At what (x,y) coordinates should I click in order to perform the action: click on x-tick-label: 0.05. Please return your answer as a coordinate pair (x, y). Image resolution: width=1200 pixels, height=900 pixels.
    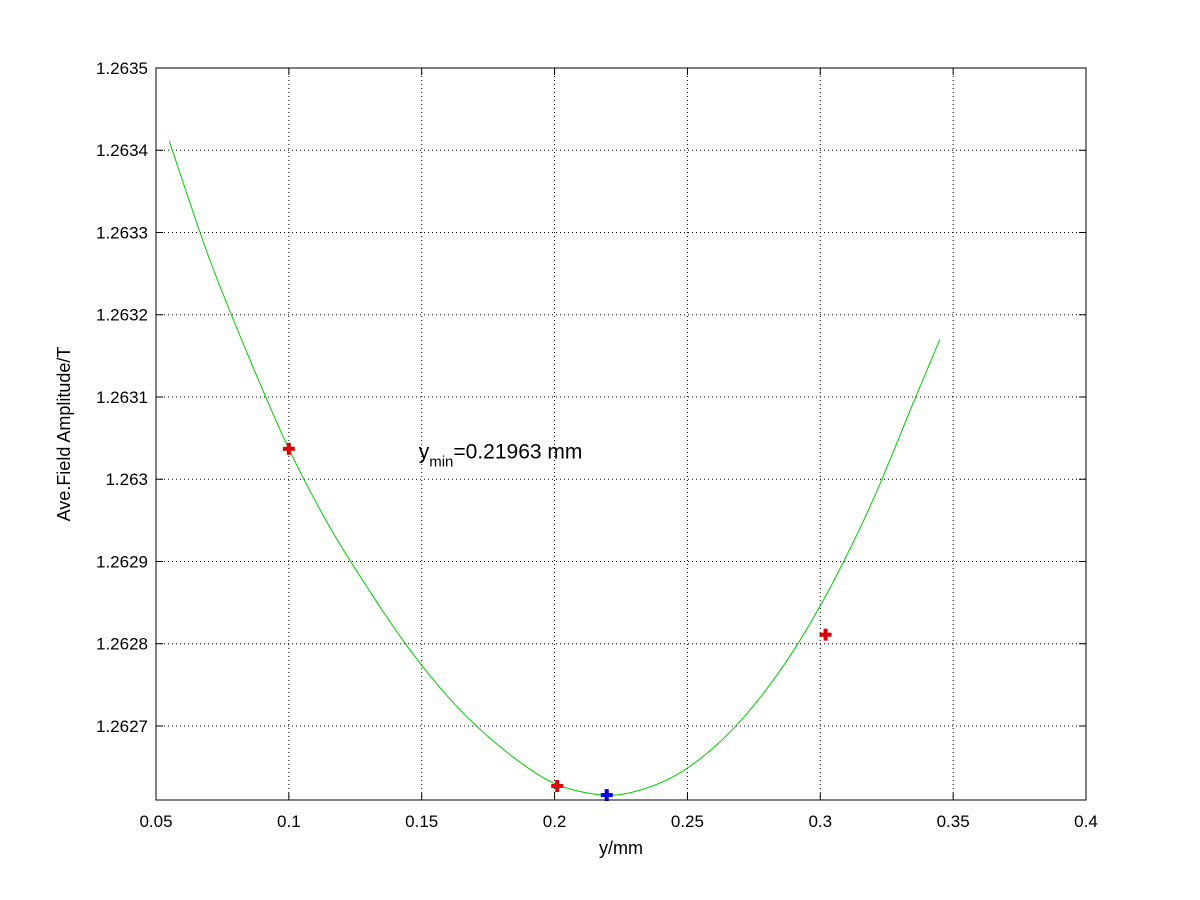
    Looking at the image, I should click on (155, 821).